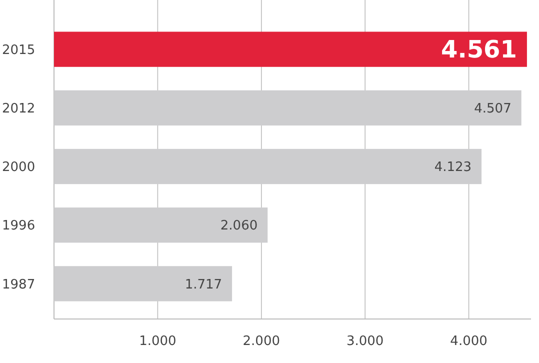  Describe the element at coordinates (365, 341) in the screenshot. I see `x-tick-label: 3.000` at that location.